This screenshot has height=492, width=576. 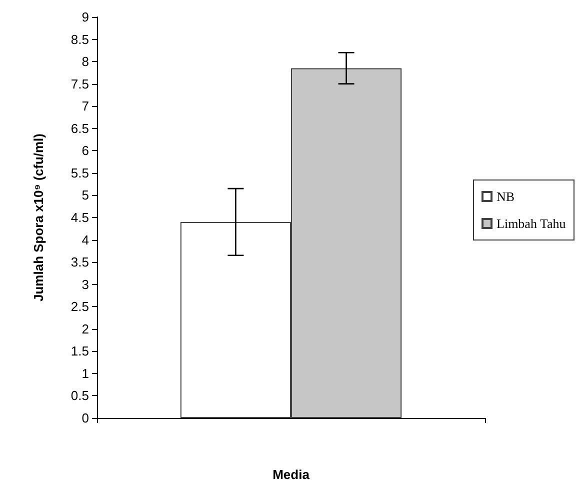 I want to click on y-tick-label: 6.5, so click(x=79, y=128).